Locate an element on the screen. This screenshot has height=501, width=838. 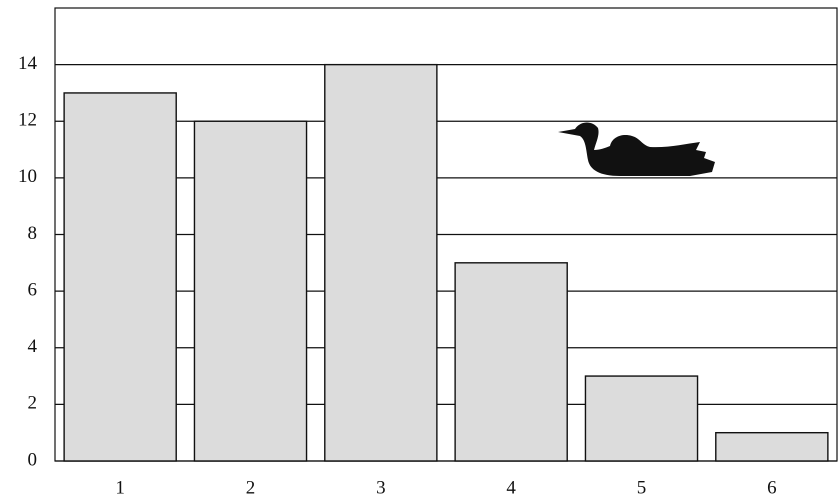
y-tick-label: 8 is located at coordinates (33, 233).